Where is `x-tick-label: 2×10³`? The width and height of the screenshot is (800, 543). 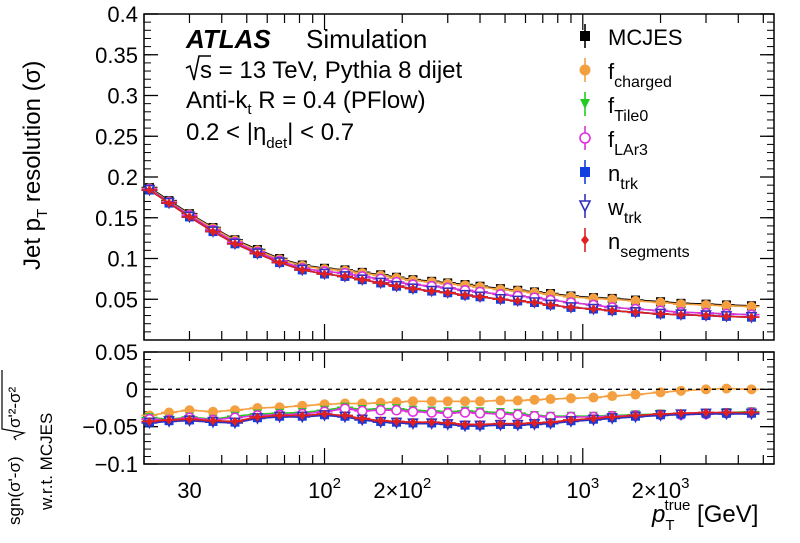 x-tick-label: 2×10³ is located at coordinates (661, 489).